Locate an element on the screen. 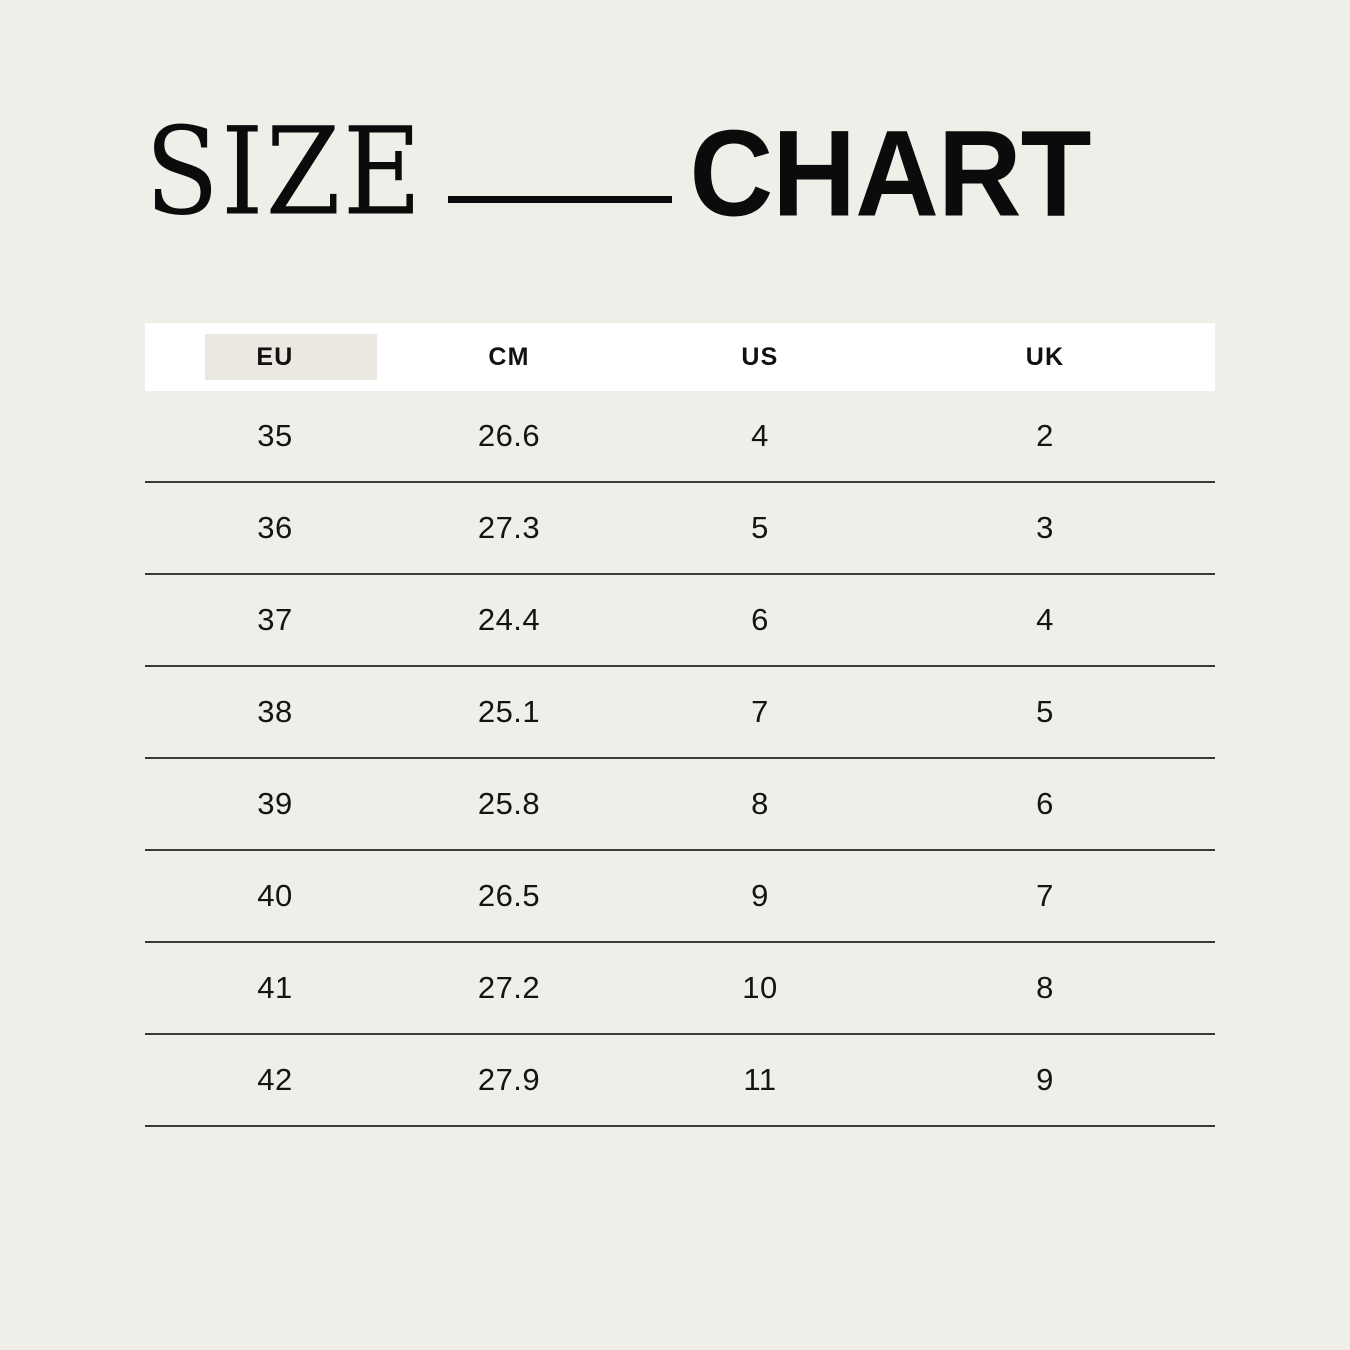  column-header-eu: EU is located at coordinates (275, 356).